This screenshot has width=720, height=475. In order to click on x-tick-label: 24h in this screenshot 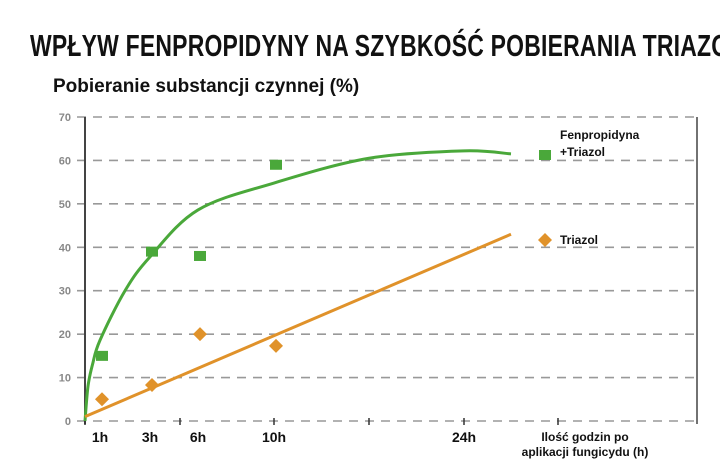, I will do `click(464, 437)`.